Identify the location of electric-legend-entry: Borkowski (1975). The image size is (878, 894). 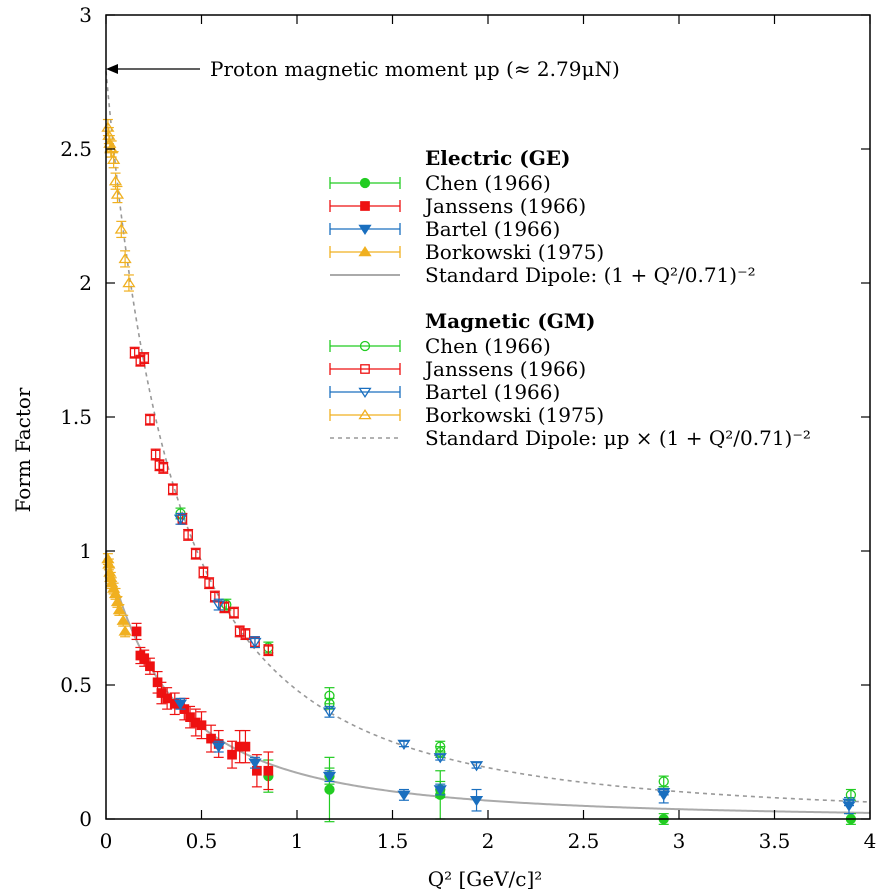
(514, 252).